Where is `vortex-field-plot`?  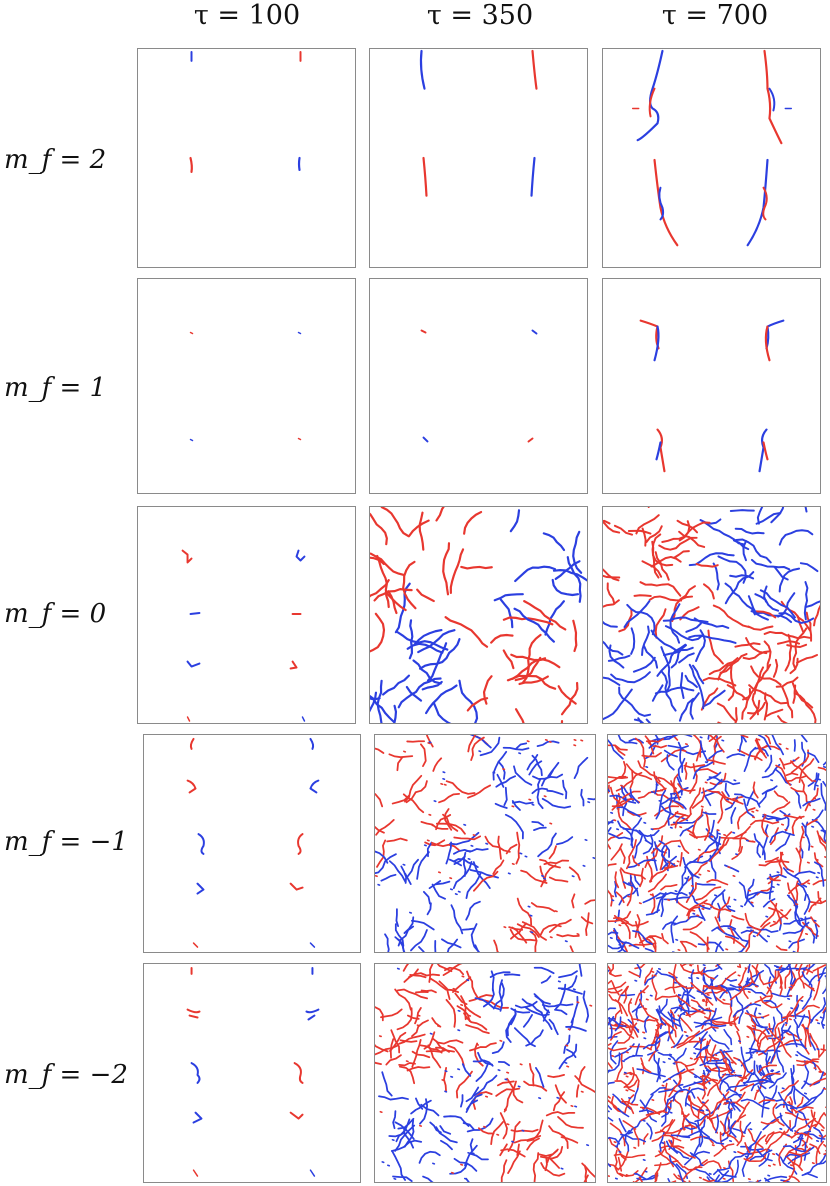
vortex-field-plot is located at coordinates (712, 396).